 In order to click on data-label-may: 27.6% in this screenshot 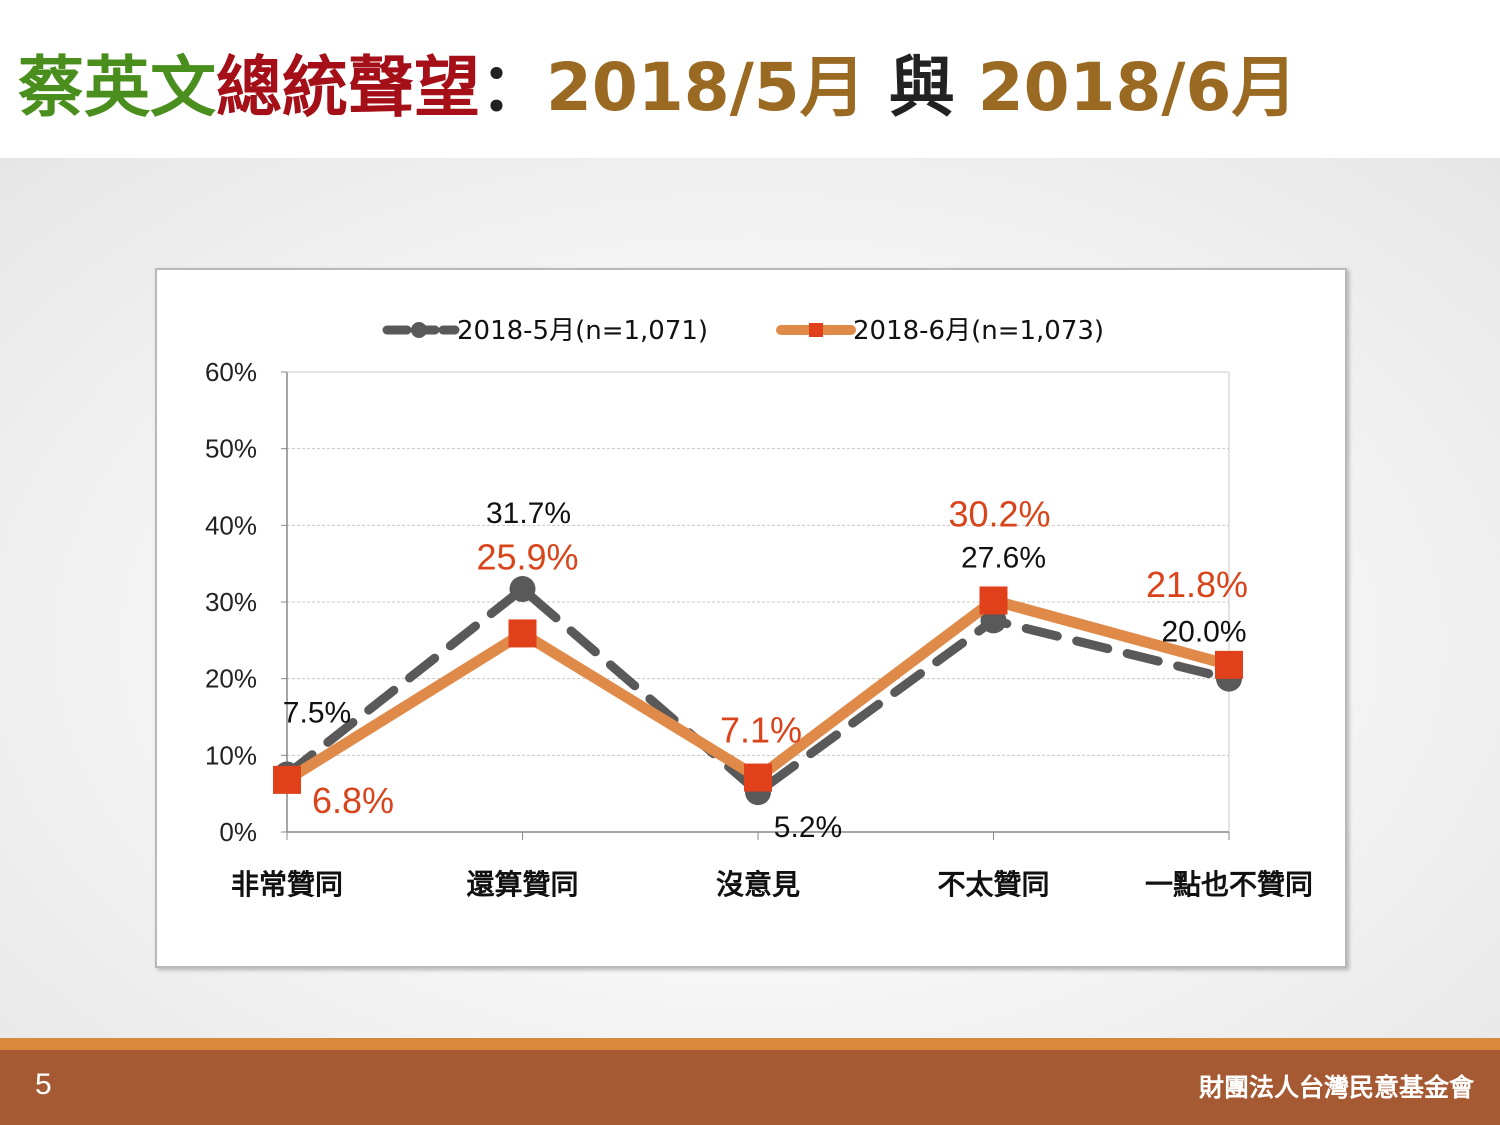, I will do `click(1003, 557)`.